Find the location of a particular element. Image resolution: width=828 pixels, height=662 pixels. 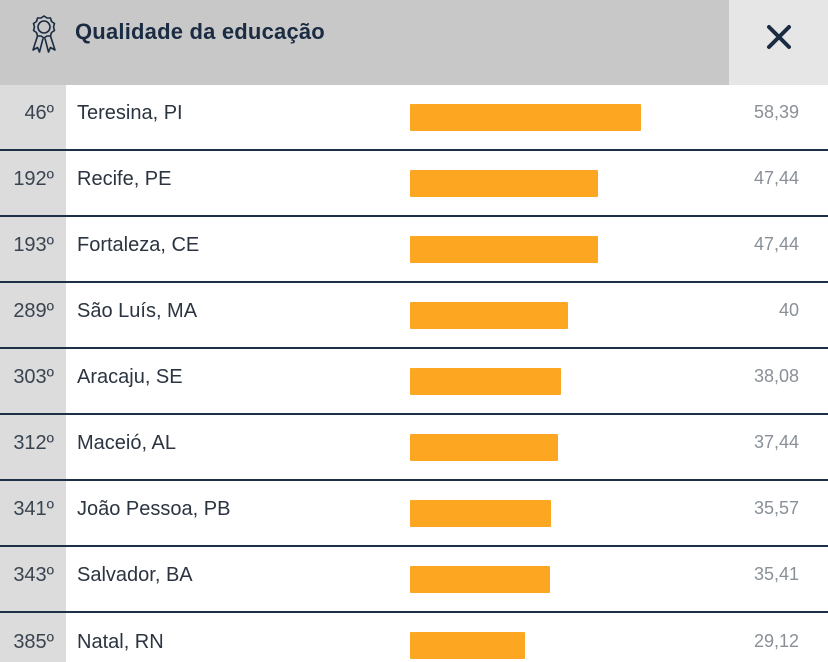

list-item: 303º Aracaju, SE 38,08 is located at coordinates (414, 382).